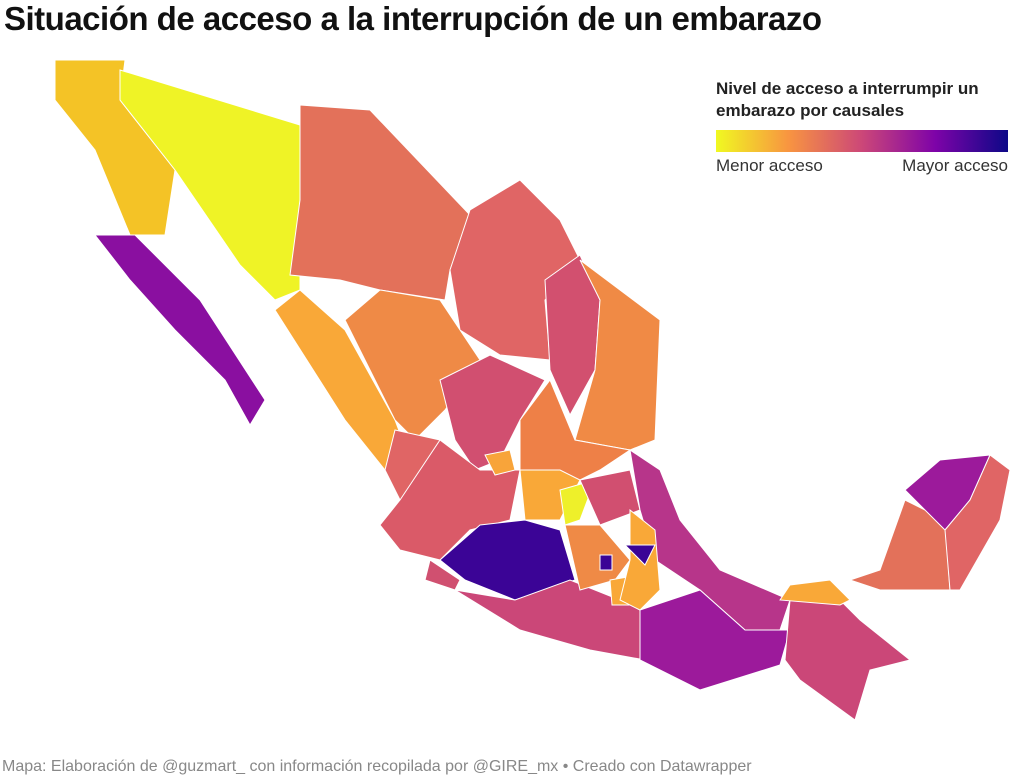  I want to click on legend-low-label: Menor acceso, so click(769, 165).